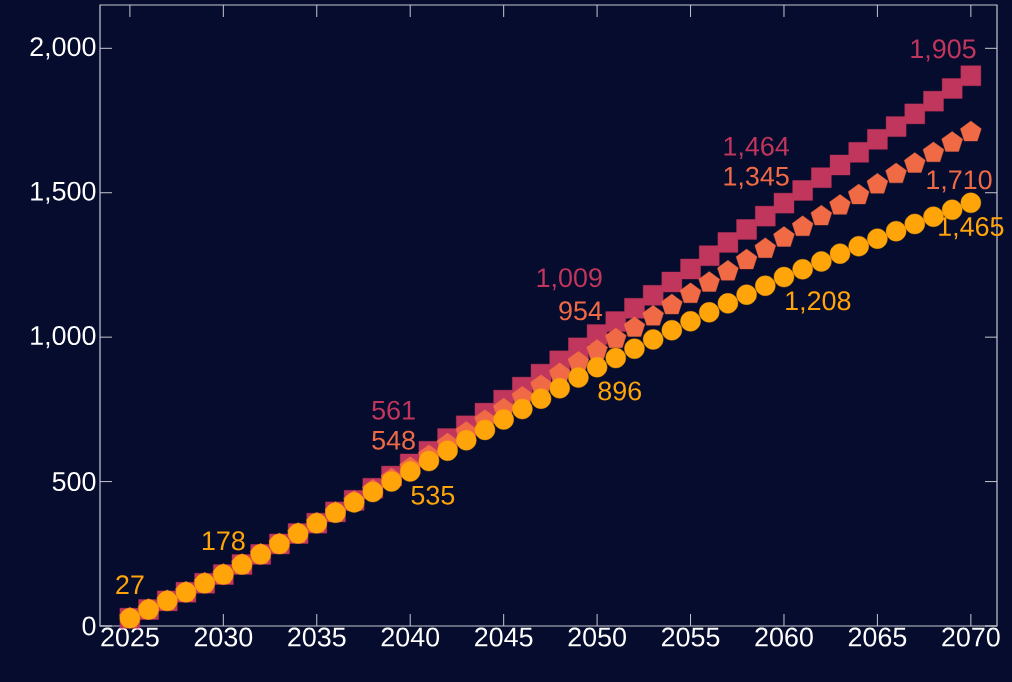 The width and height of the screenshot is (1012, 682). Describe the element at coordinates (63, 337) in the screenshot. I see `y-tick-label: 1,000` at that location.